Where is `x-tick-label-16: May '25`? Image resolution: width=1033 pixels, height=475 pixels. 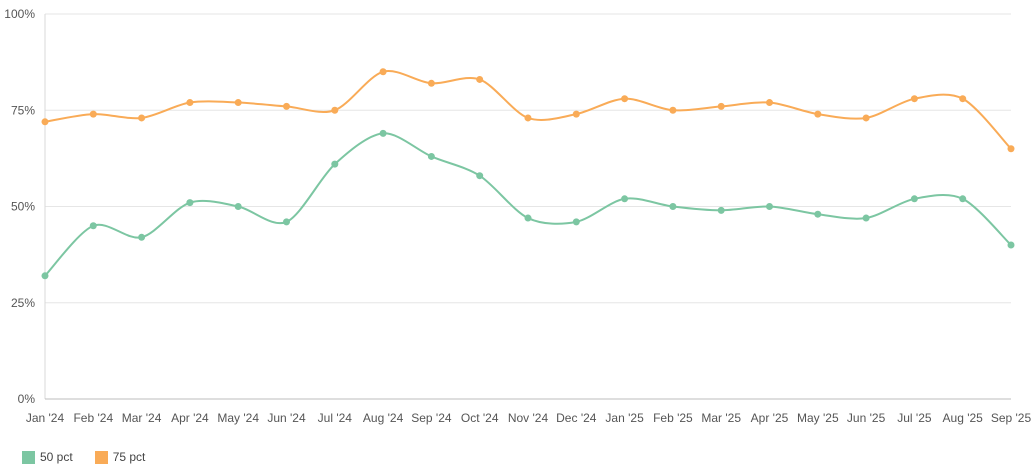
x-tick-label-16: May '25 is located at coordinates (818, 418).